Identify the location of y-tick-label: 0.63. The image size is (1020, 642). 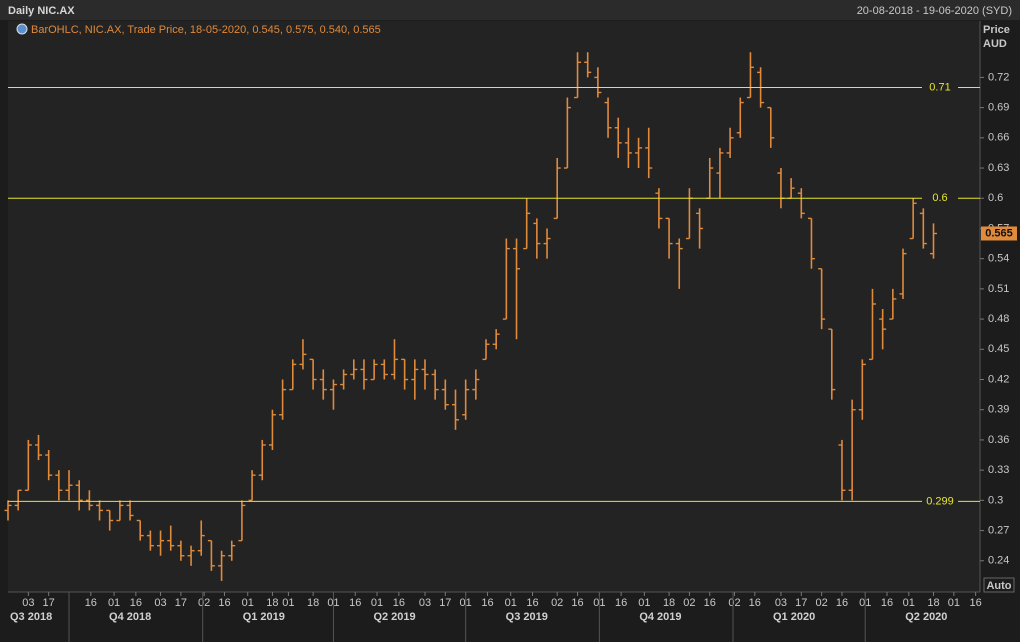
(998, 168).